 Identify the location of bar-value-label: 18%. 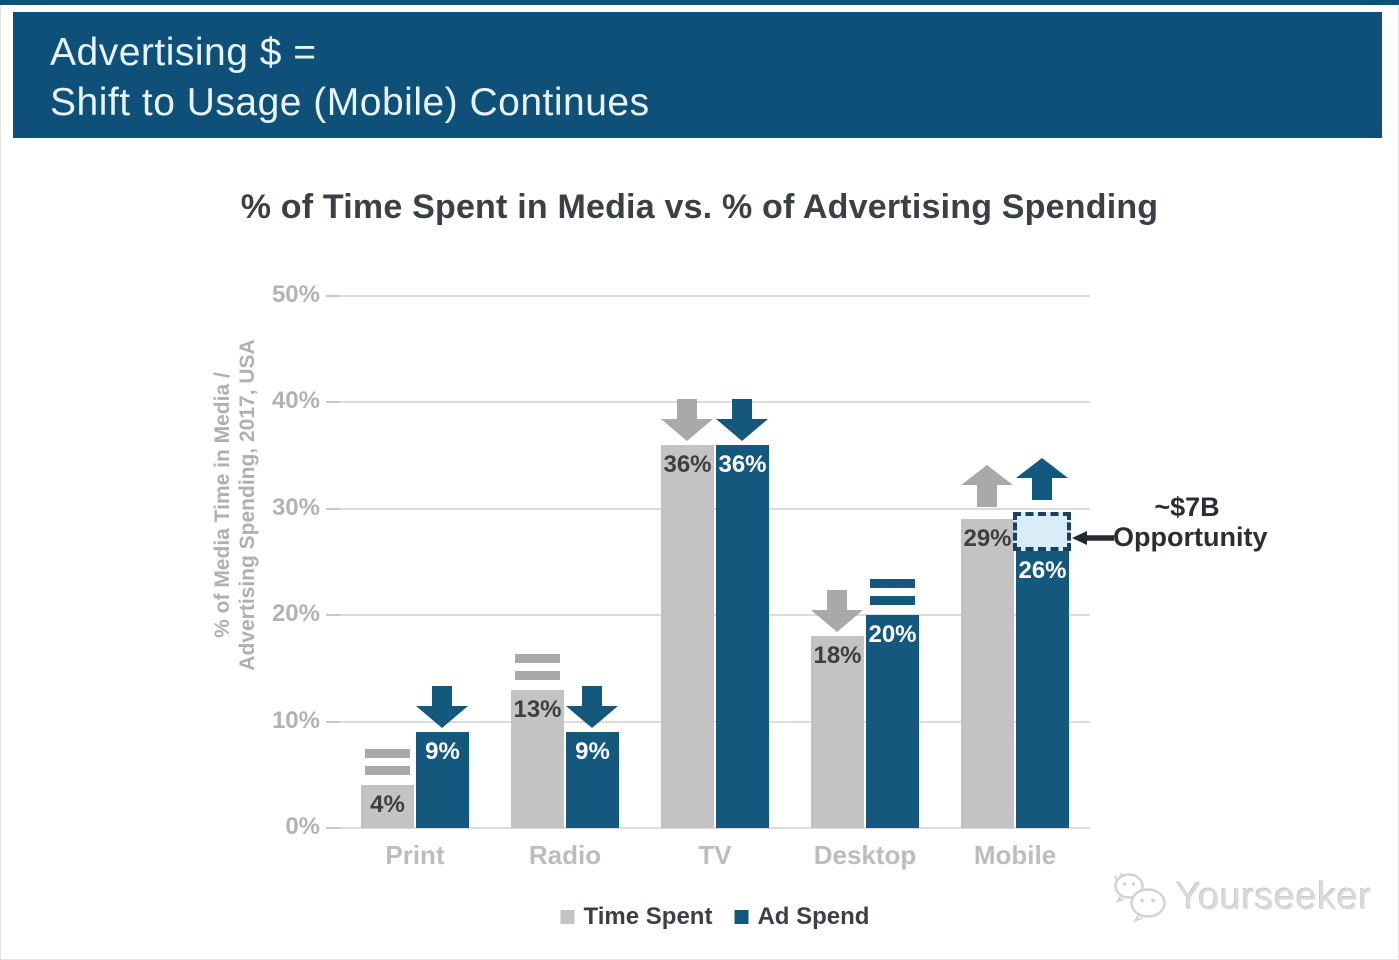
(837, 656).